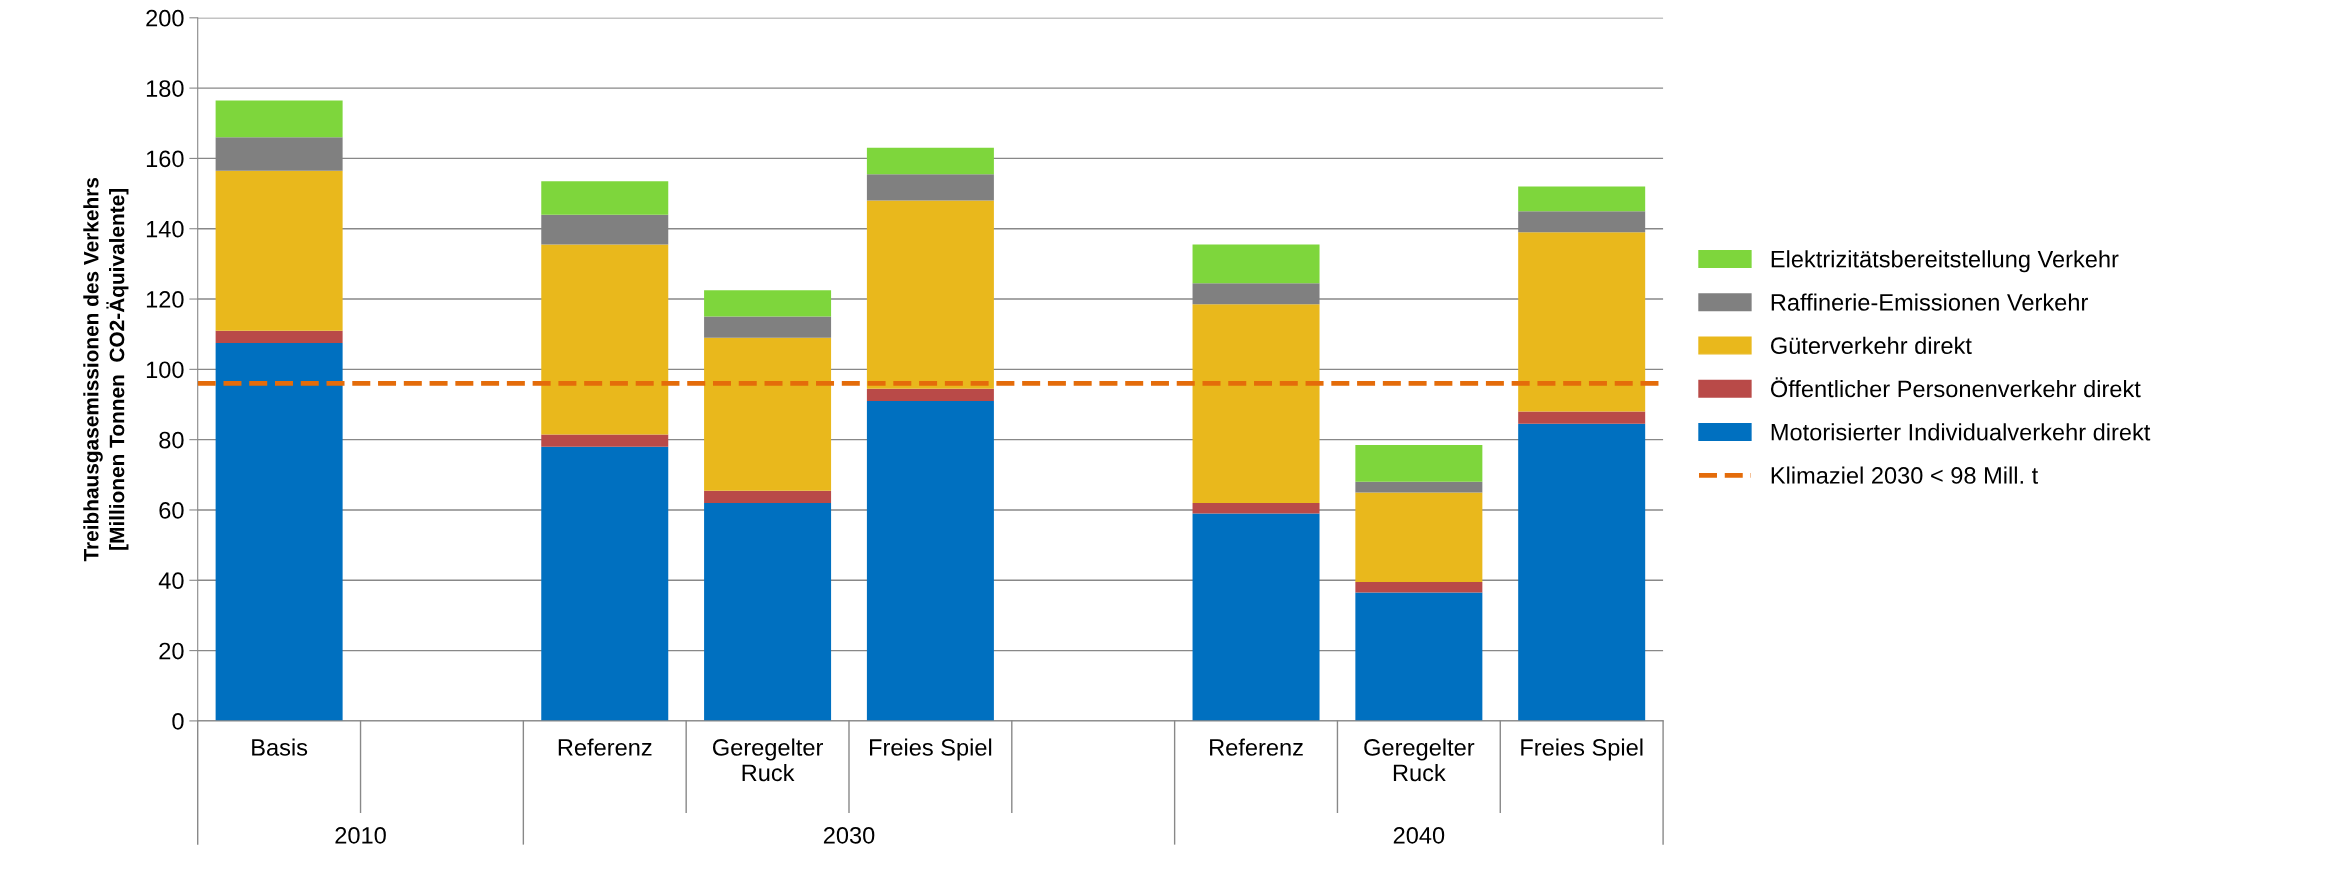 Image resolution: width=2326 pixels, height=890 pixels. Describe the element at coordinates (1945, 261) in the screenshot. I see `legend-label: Elektrizitätsbereitstellung Verkehr` at that location.